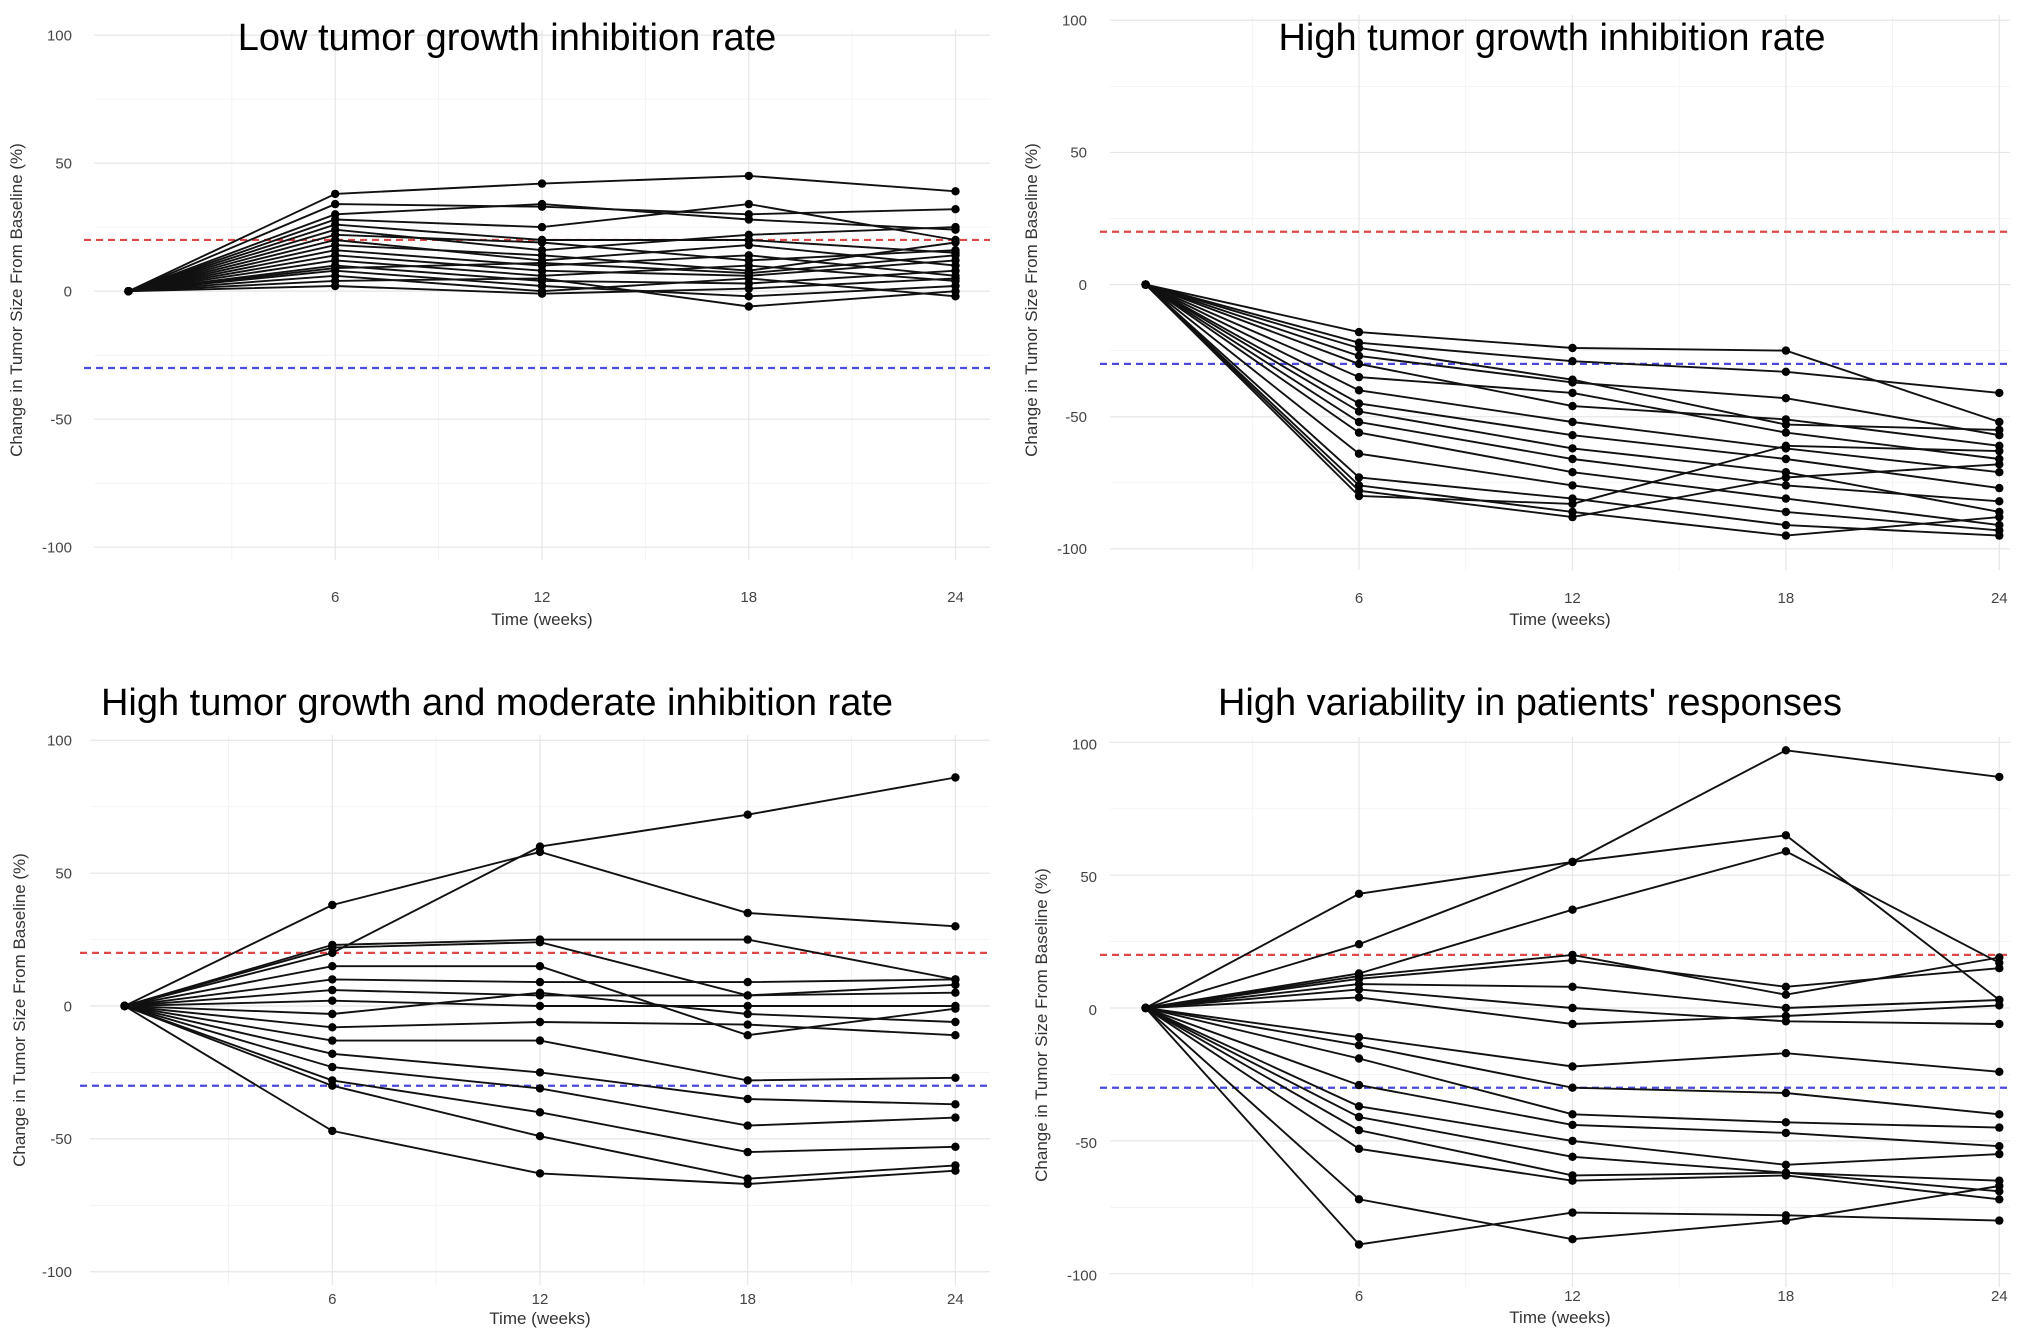 This screenshot has width=2030, height=1335. Describe the element at coordinates (1572, 410) in the screenshot. I see `series-group` at that location.